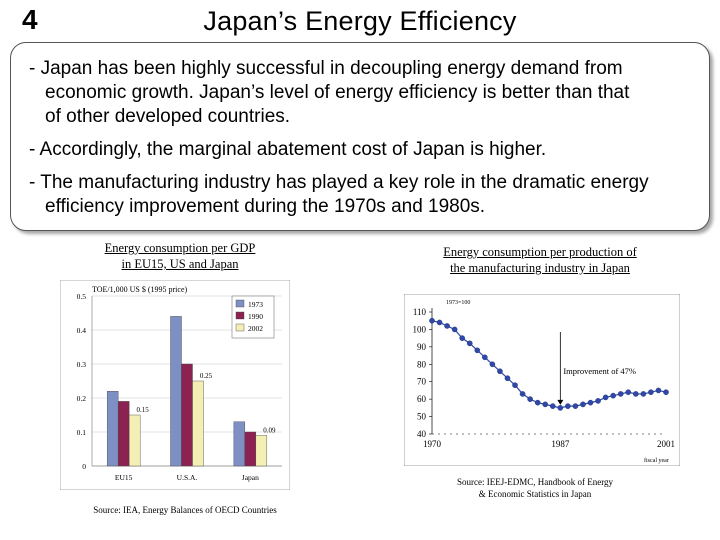 The width and height of the screenshot is (720, 540). What do you see at coordinates (82, 398) in the screenshot?
I see `y-tick-label: 0.2` at bounding box center [82, 398].